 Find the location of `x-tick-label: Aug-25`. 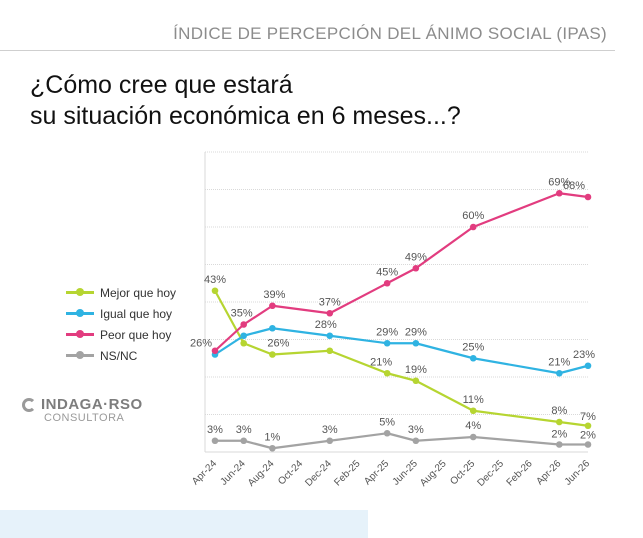

x-tick-label: Aug-25 is located at coordinates (433, 473).